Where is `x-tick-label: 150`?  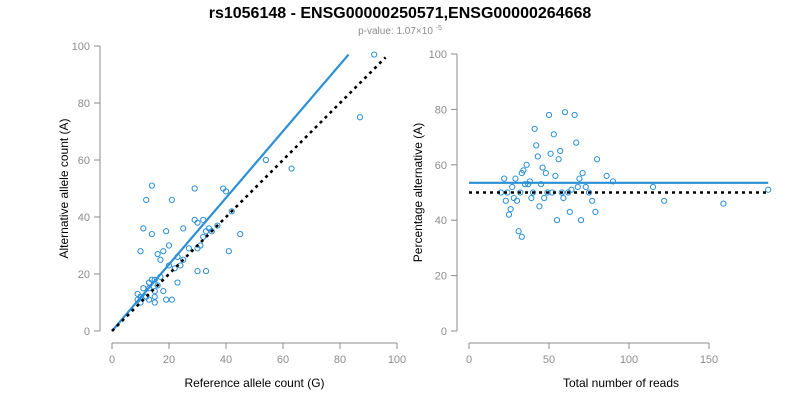
x-tick-label: 150 is located at coordinates (709, 360).